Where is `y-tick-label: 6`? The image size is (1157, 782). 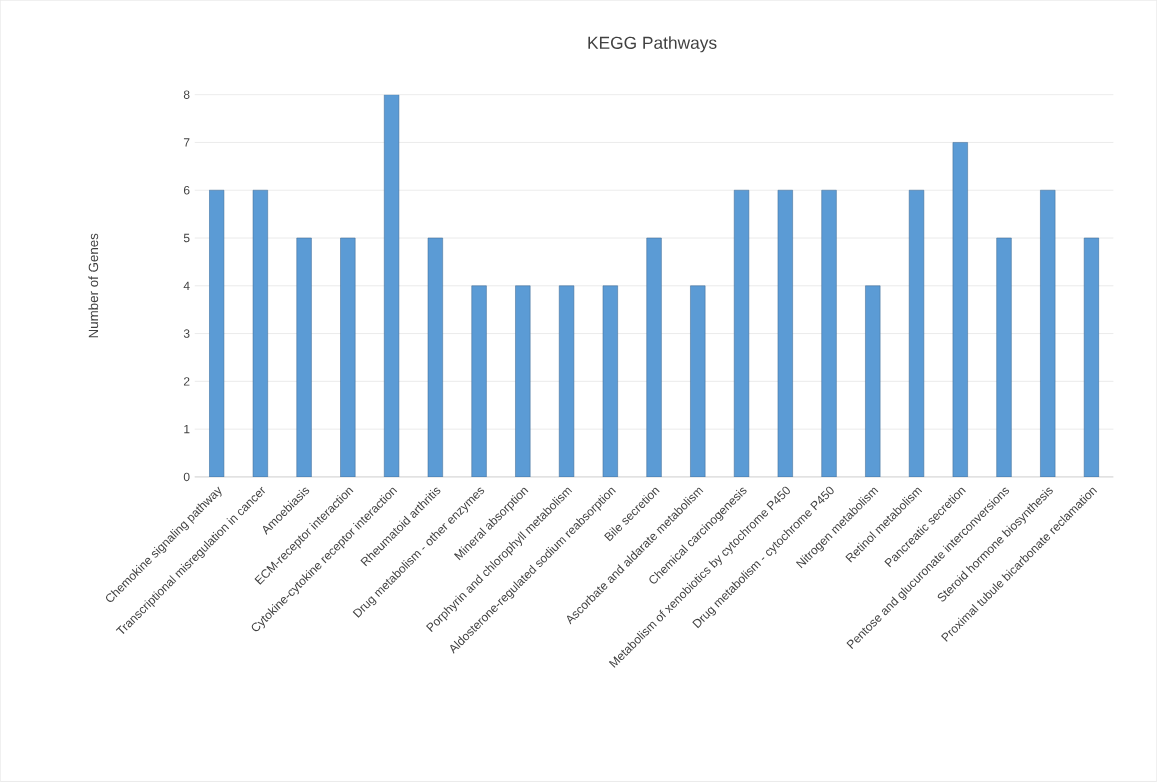 y-tick-label: 6 is located at coordinates (186, 190).